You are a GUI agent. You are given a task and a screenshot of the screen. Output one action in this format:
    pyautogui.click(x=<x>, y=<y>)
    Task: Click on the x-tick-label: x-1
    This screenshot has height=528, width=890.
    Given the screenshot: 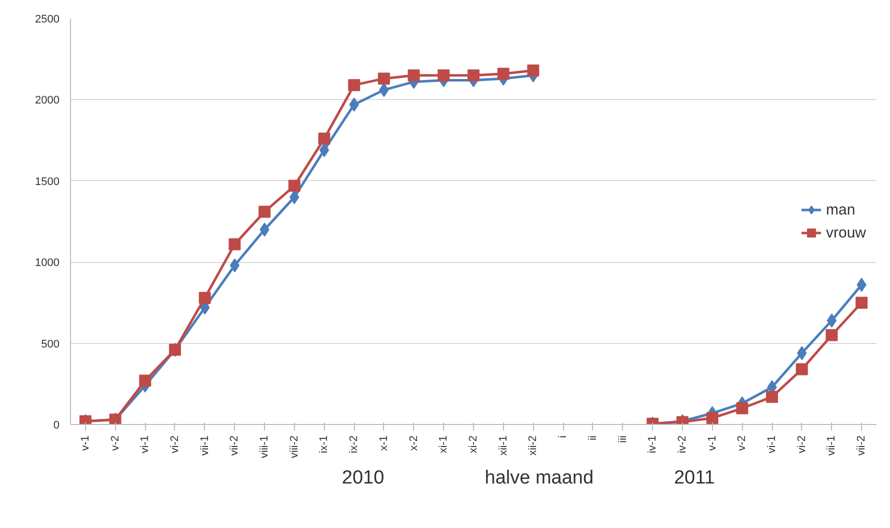 What is the action you would take?
    pyautogui.click(x=384, y=443)
    